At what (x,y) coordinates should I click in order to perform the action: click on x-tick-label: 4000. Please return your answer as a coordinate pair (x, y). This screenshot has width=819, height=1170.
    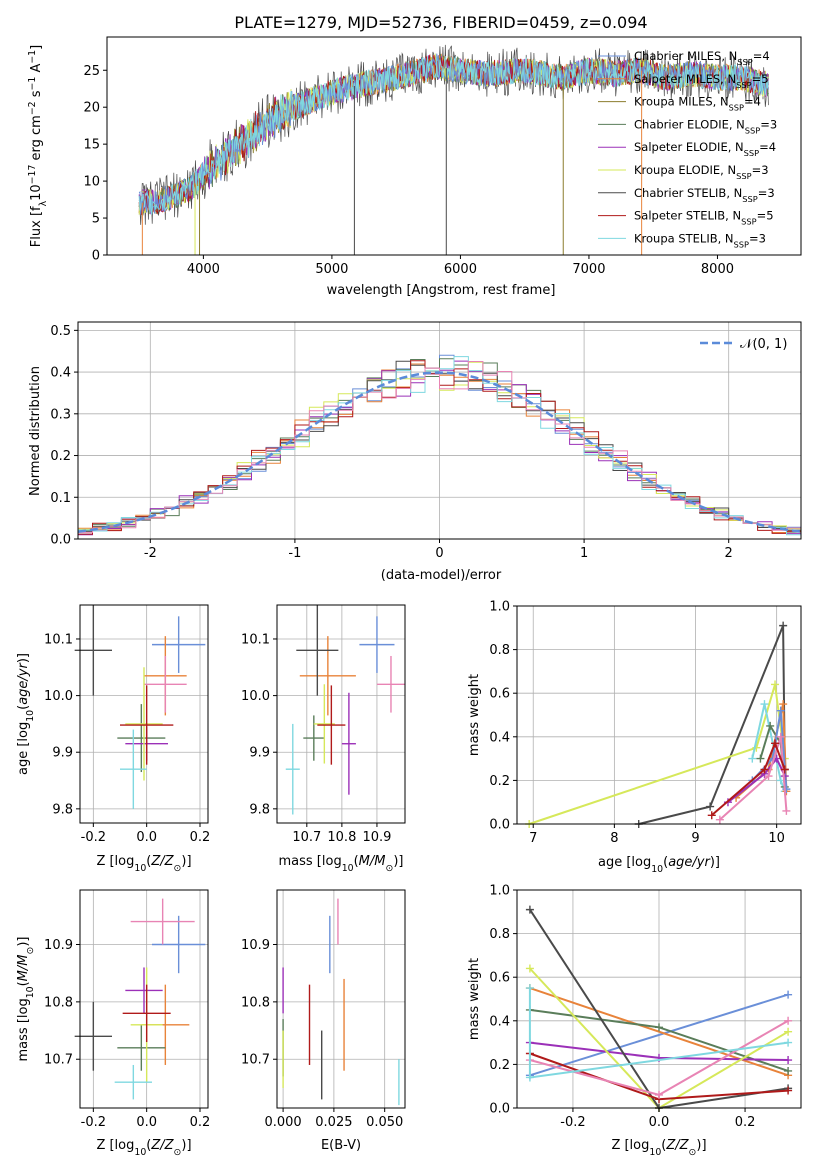
    Looking at the image, I should click on (203, 269).